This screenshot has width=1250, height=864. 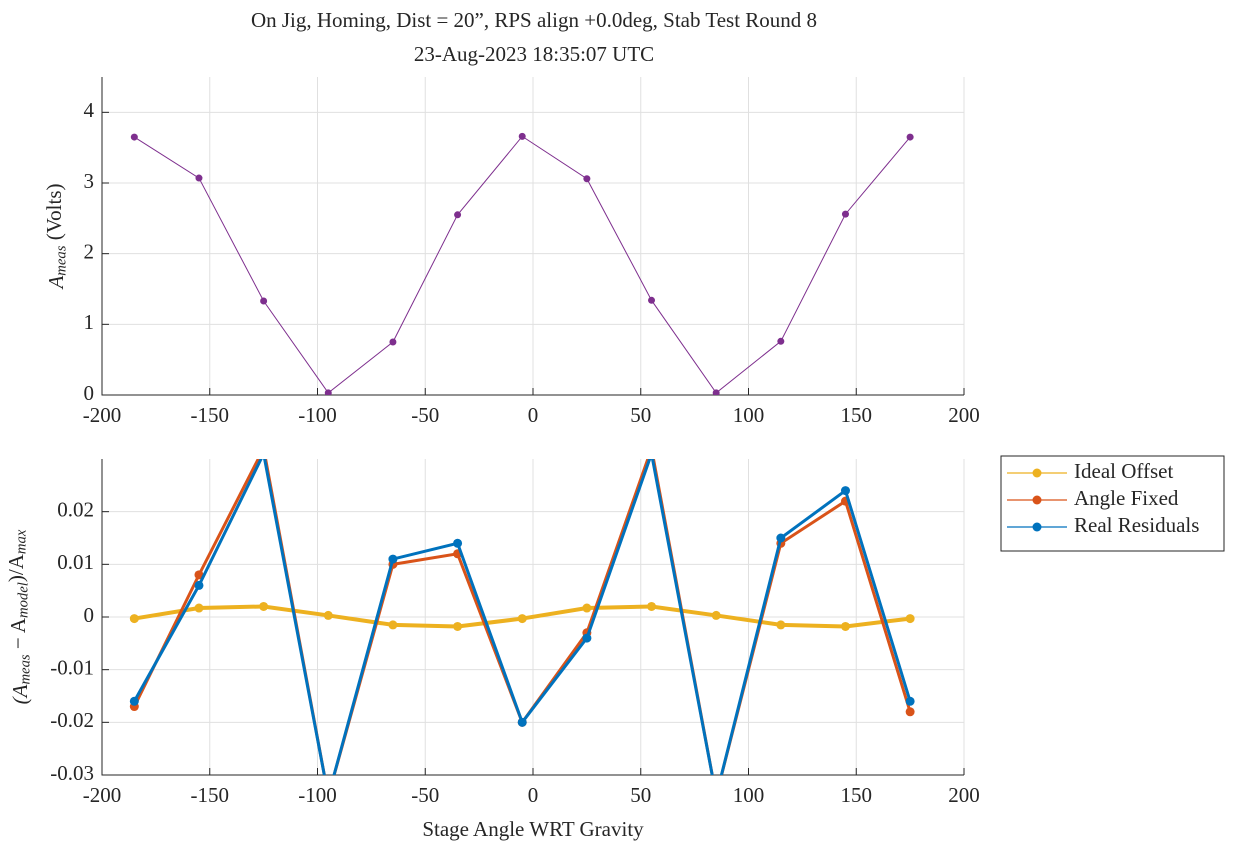 I want to click on y-axis-label: Ameas (Volts), so click(x=56, y=236).